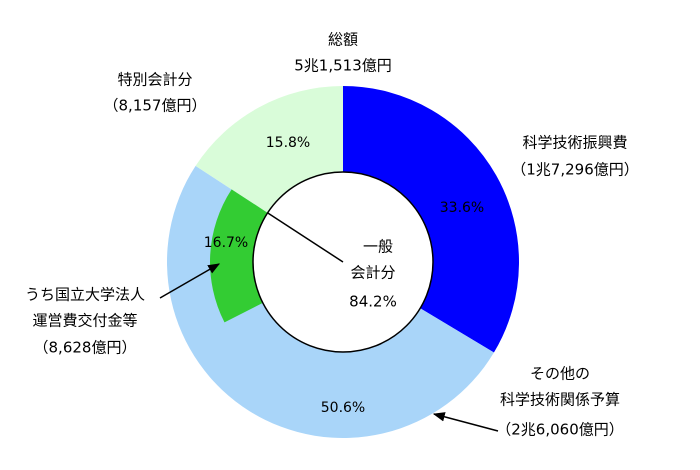 The image size is (700, 470). What do you see at coordinates (288, 143) in the screenshot?
I see `value-label: 15.8%` at bounding box center [288, 143].